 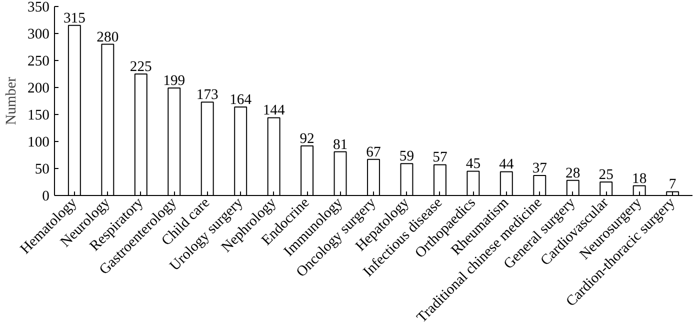 I want to click on data-label: 7, so click(x=672, y=184).